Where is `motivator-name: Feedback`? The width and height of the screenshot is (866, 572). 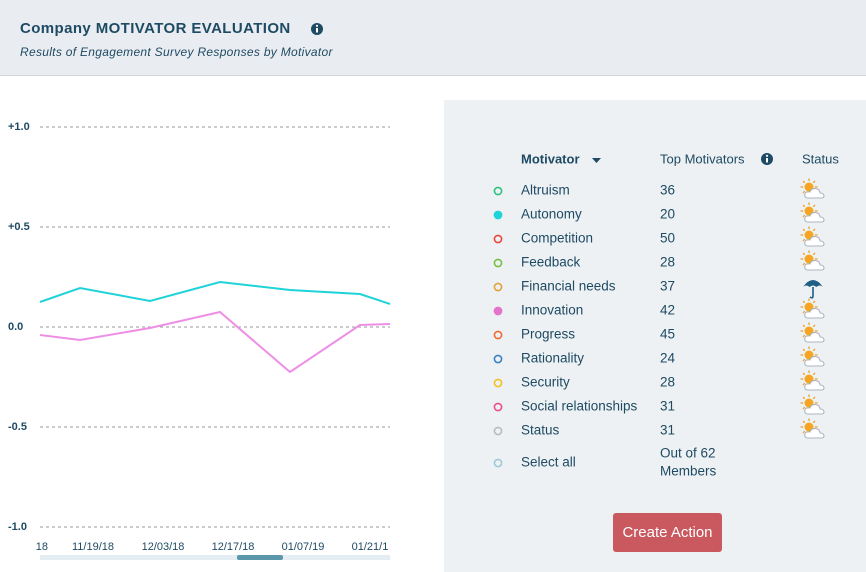
motivator-name: Feedback is located at coordinates (551, 262).